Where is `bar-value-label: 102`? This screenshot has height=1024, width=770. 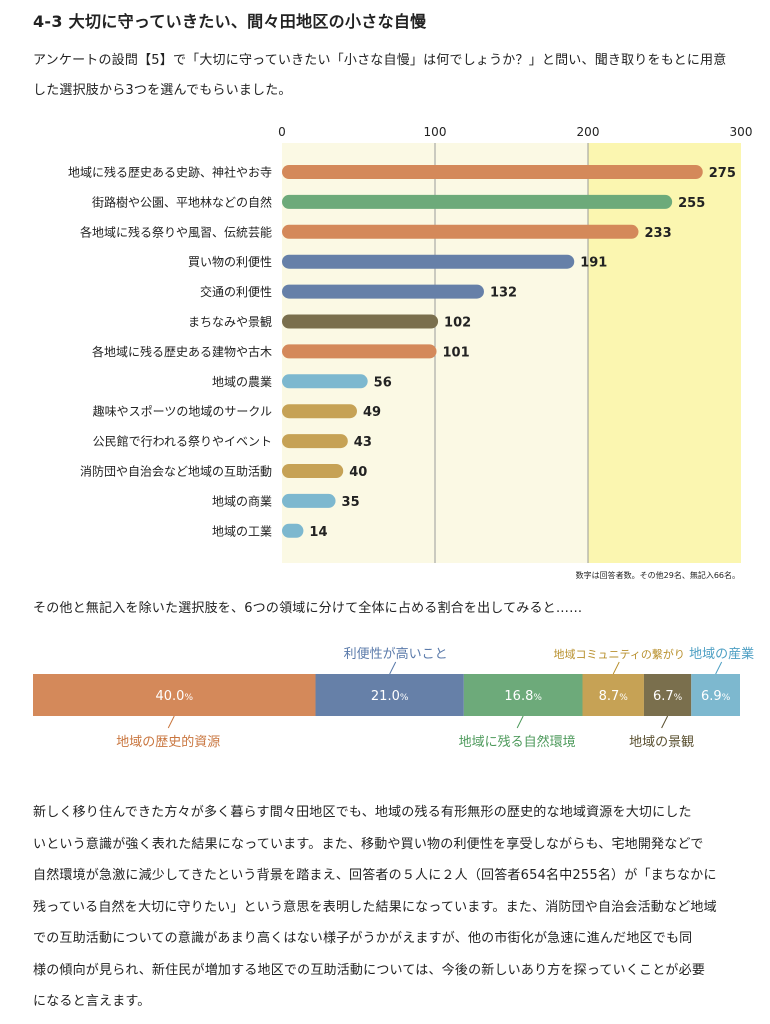 bar-value-label: 102 is located at coordinates (457, 323).